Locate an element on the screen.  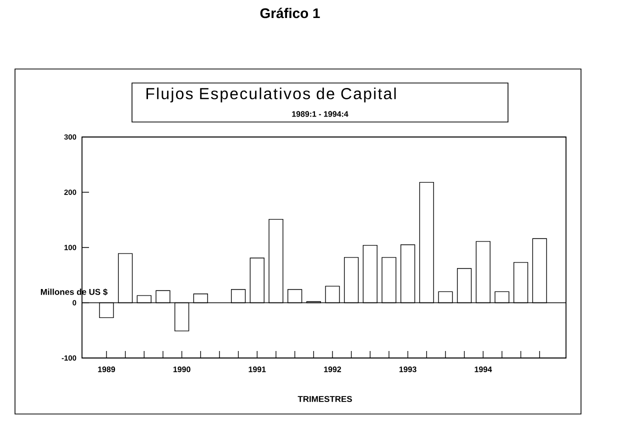
text: Gráfico 1 is located at coordinates (290, 13).